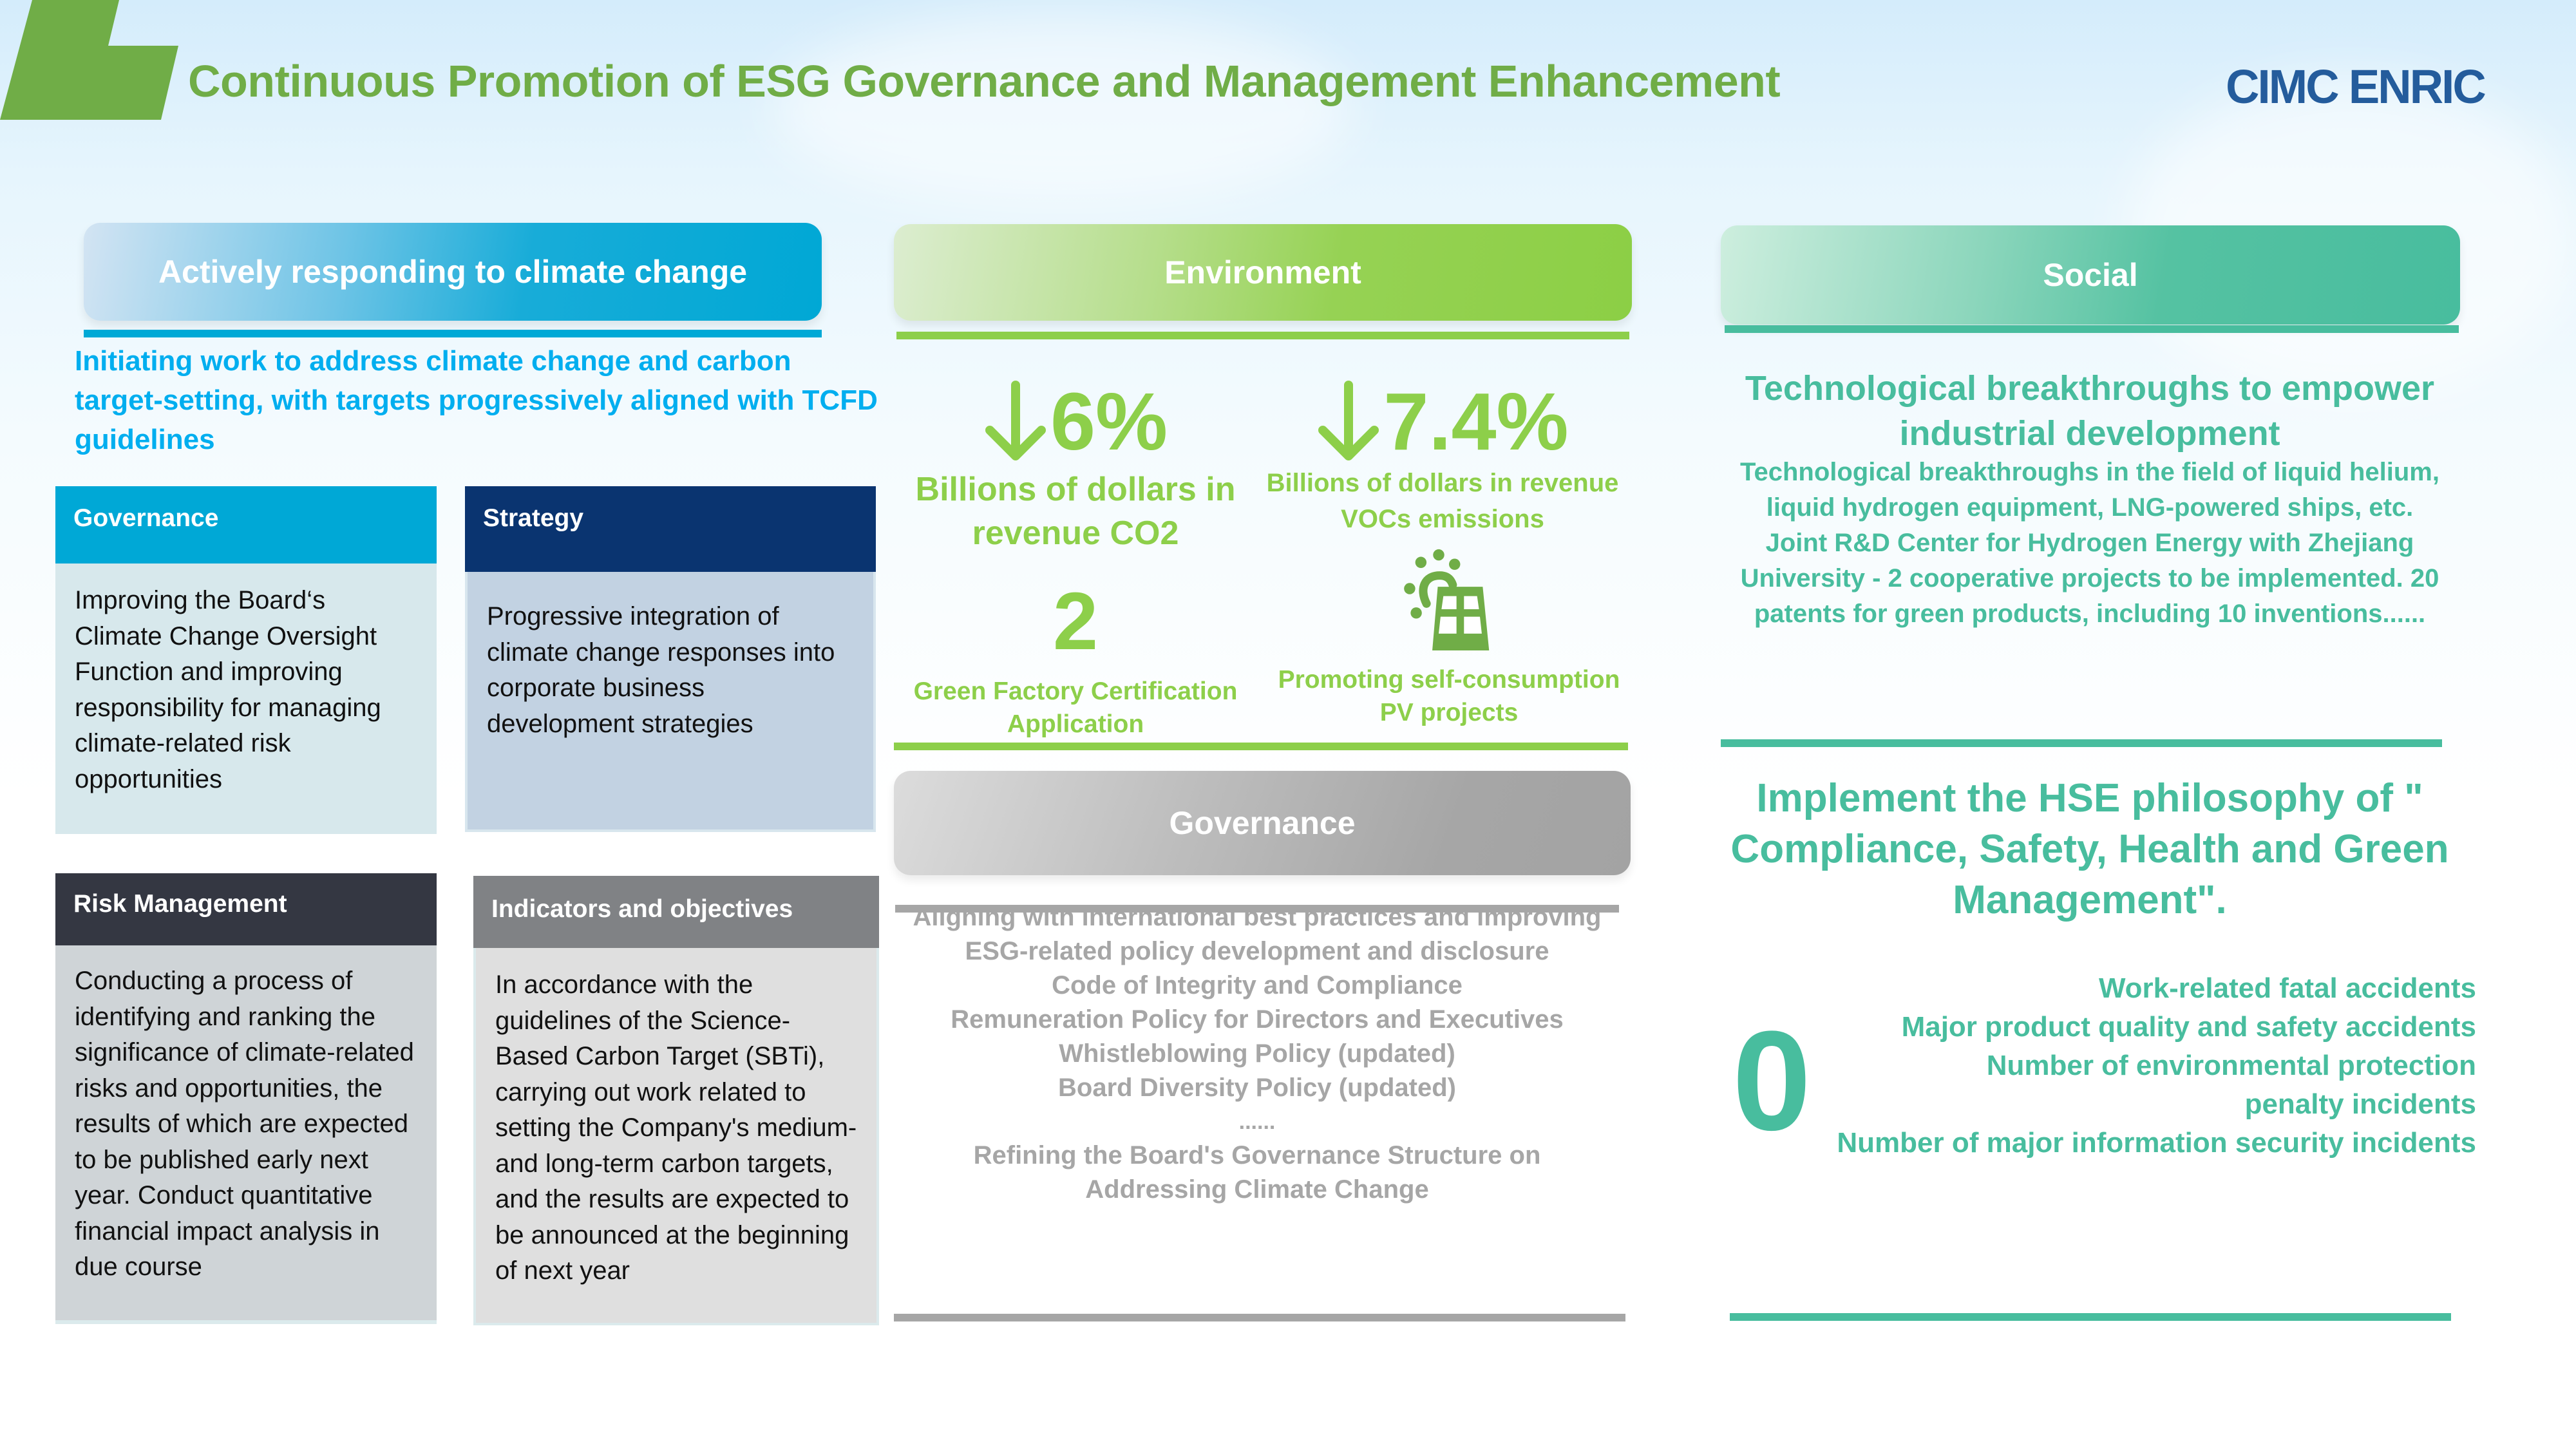 Image resolution: width=2576 pixels, height=1449 pixels. I want to click on stat-label: Promoting self-consumption PV projects, so click(1449, 696).